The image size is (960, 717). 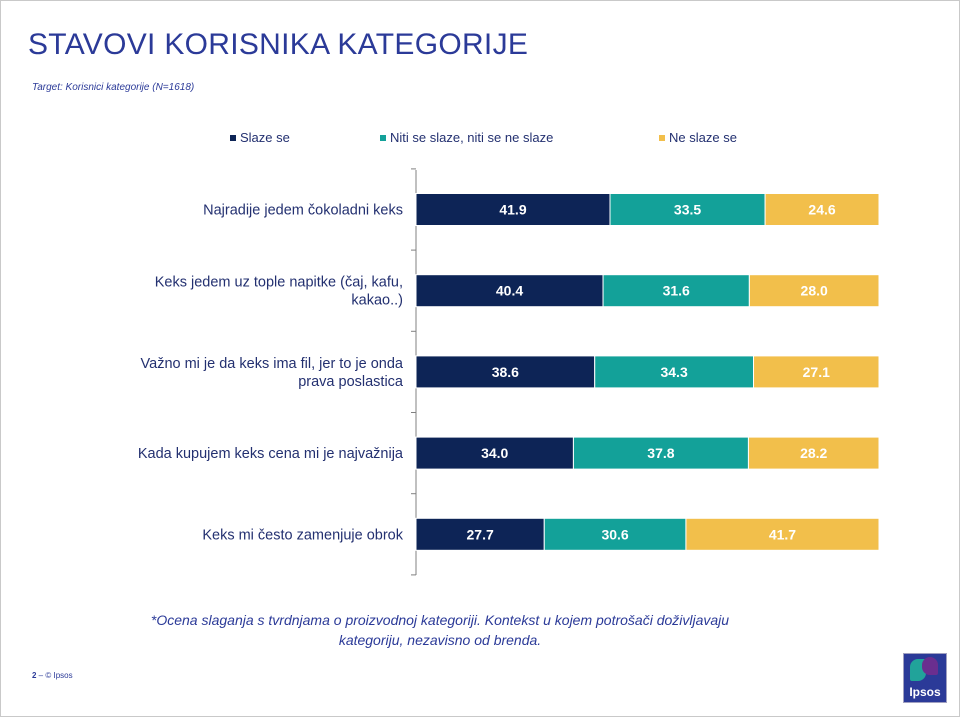 I want to click on data-label: 30.6, so click(x=614, y=534).